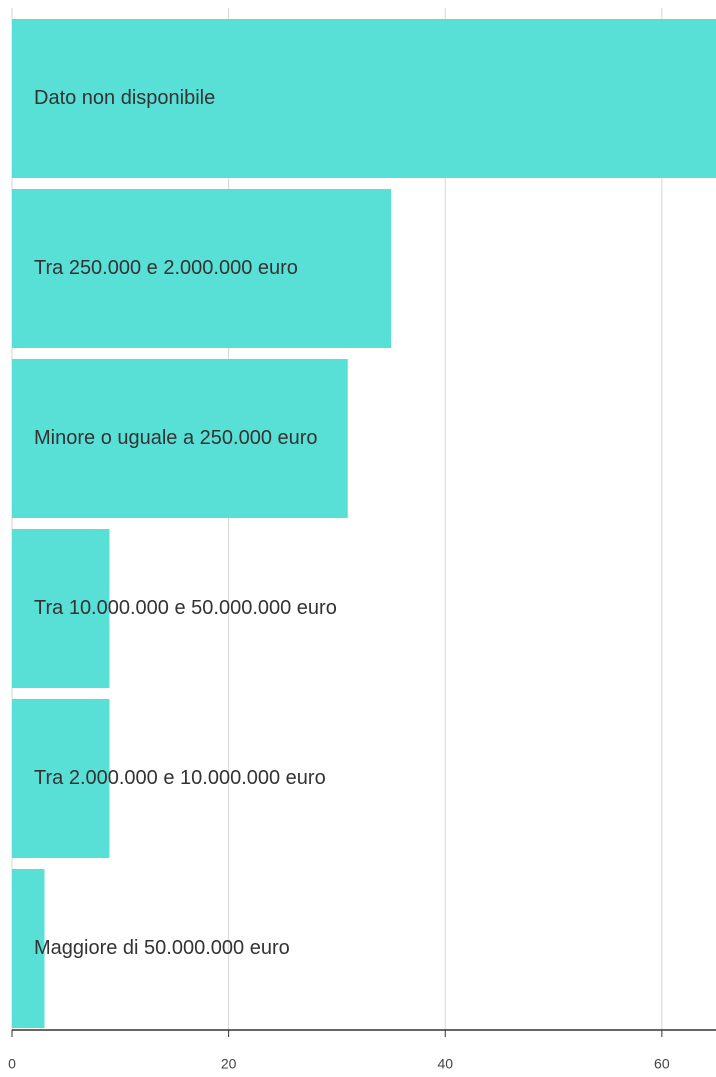 The width and height of the screenshot is (716, 1077). What do you see at coordinates (229, 1064) in the screenshot?
I see `x-tick-label: 20` at bounding box center [229, 1064].